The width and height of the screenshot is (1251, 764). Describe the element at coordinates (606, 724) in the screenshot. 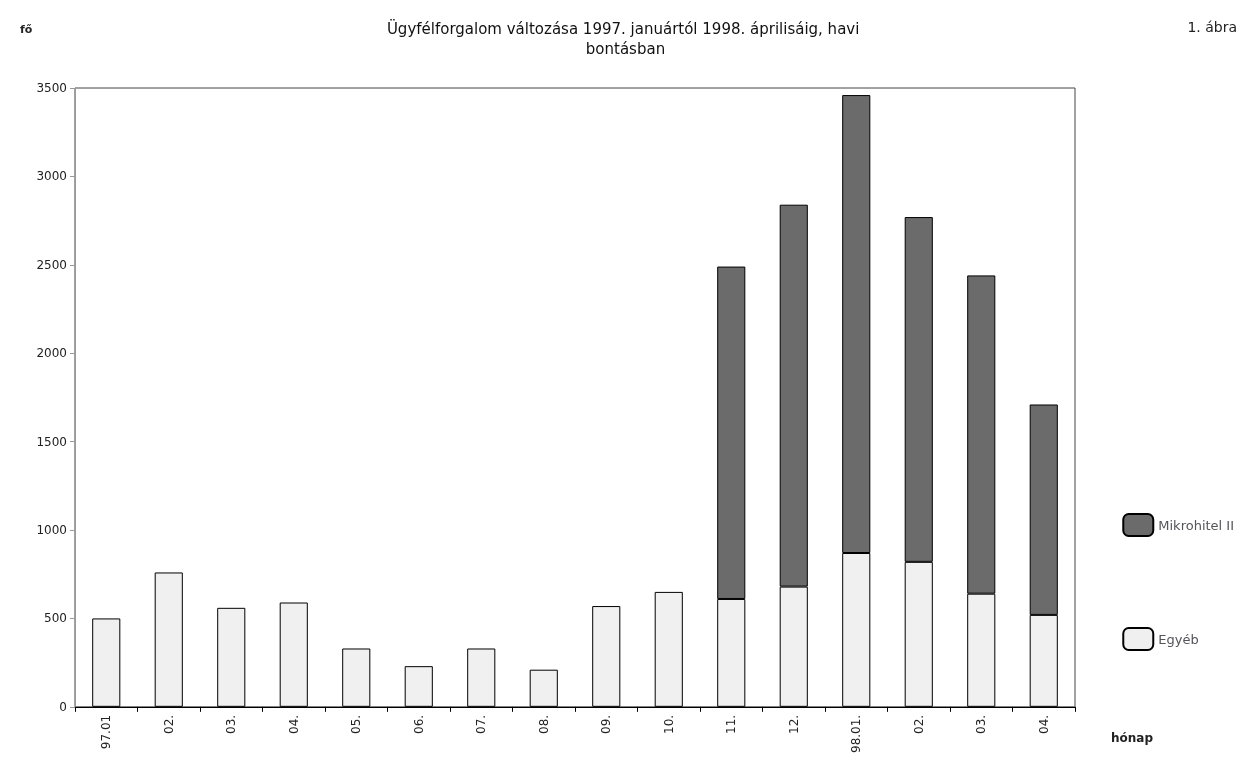

I see `x-tick-label: 09.` at that location.